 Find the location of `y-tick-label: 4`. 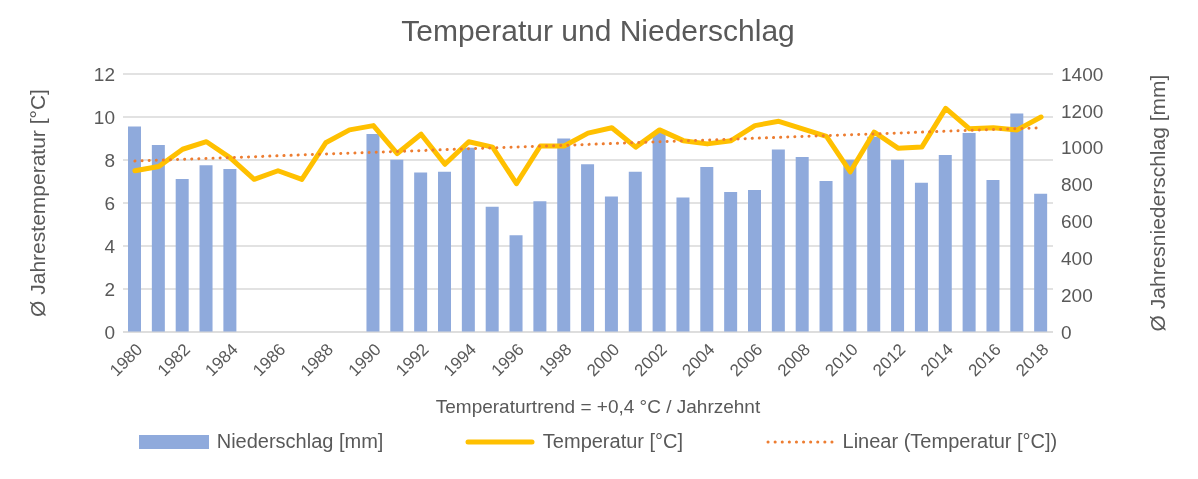

y-tick-label: 4 is located at coordinates (110, 246).